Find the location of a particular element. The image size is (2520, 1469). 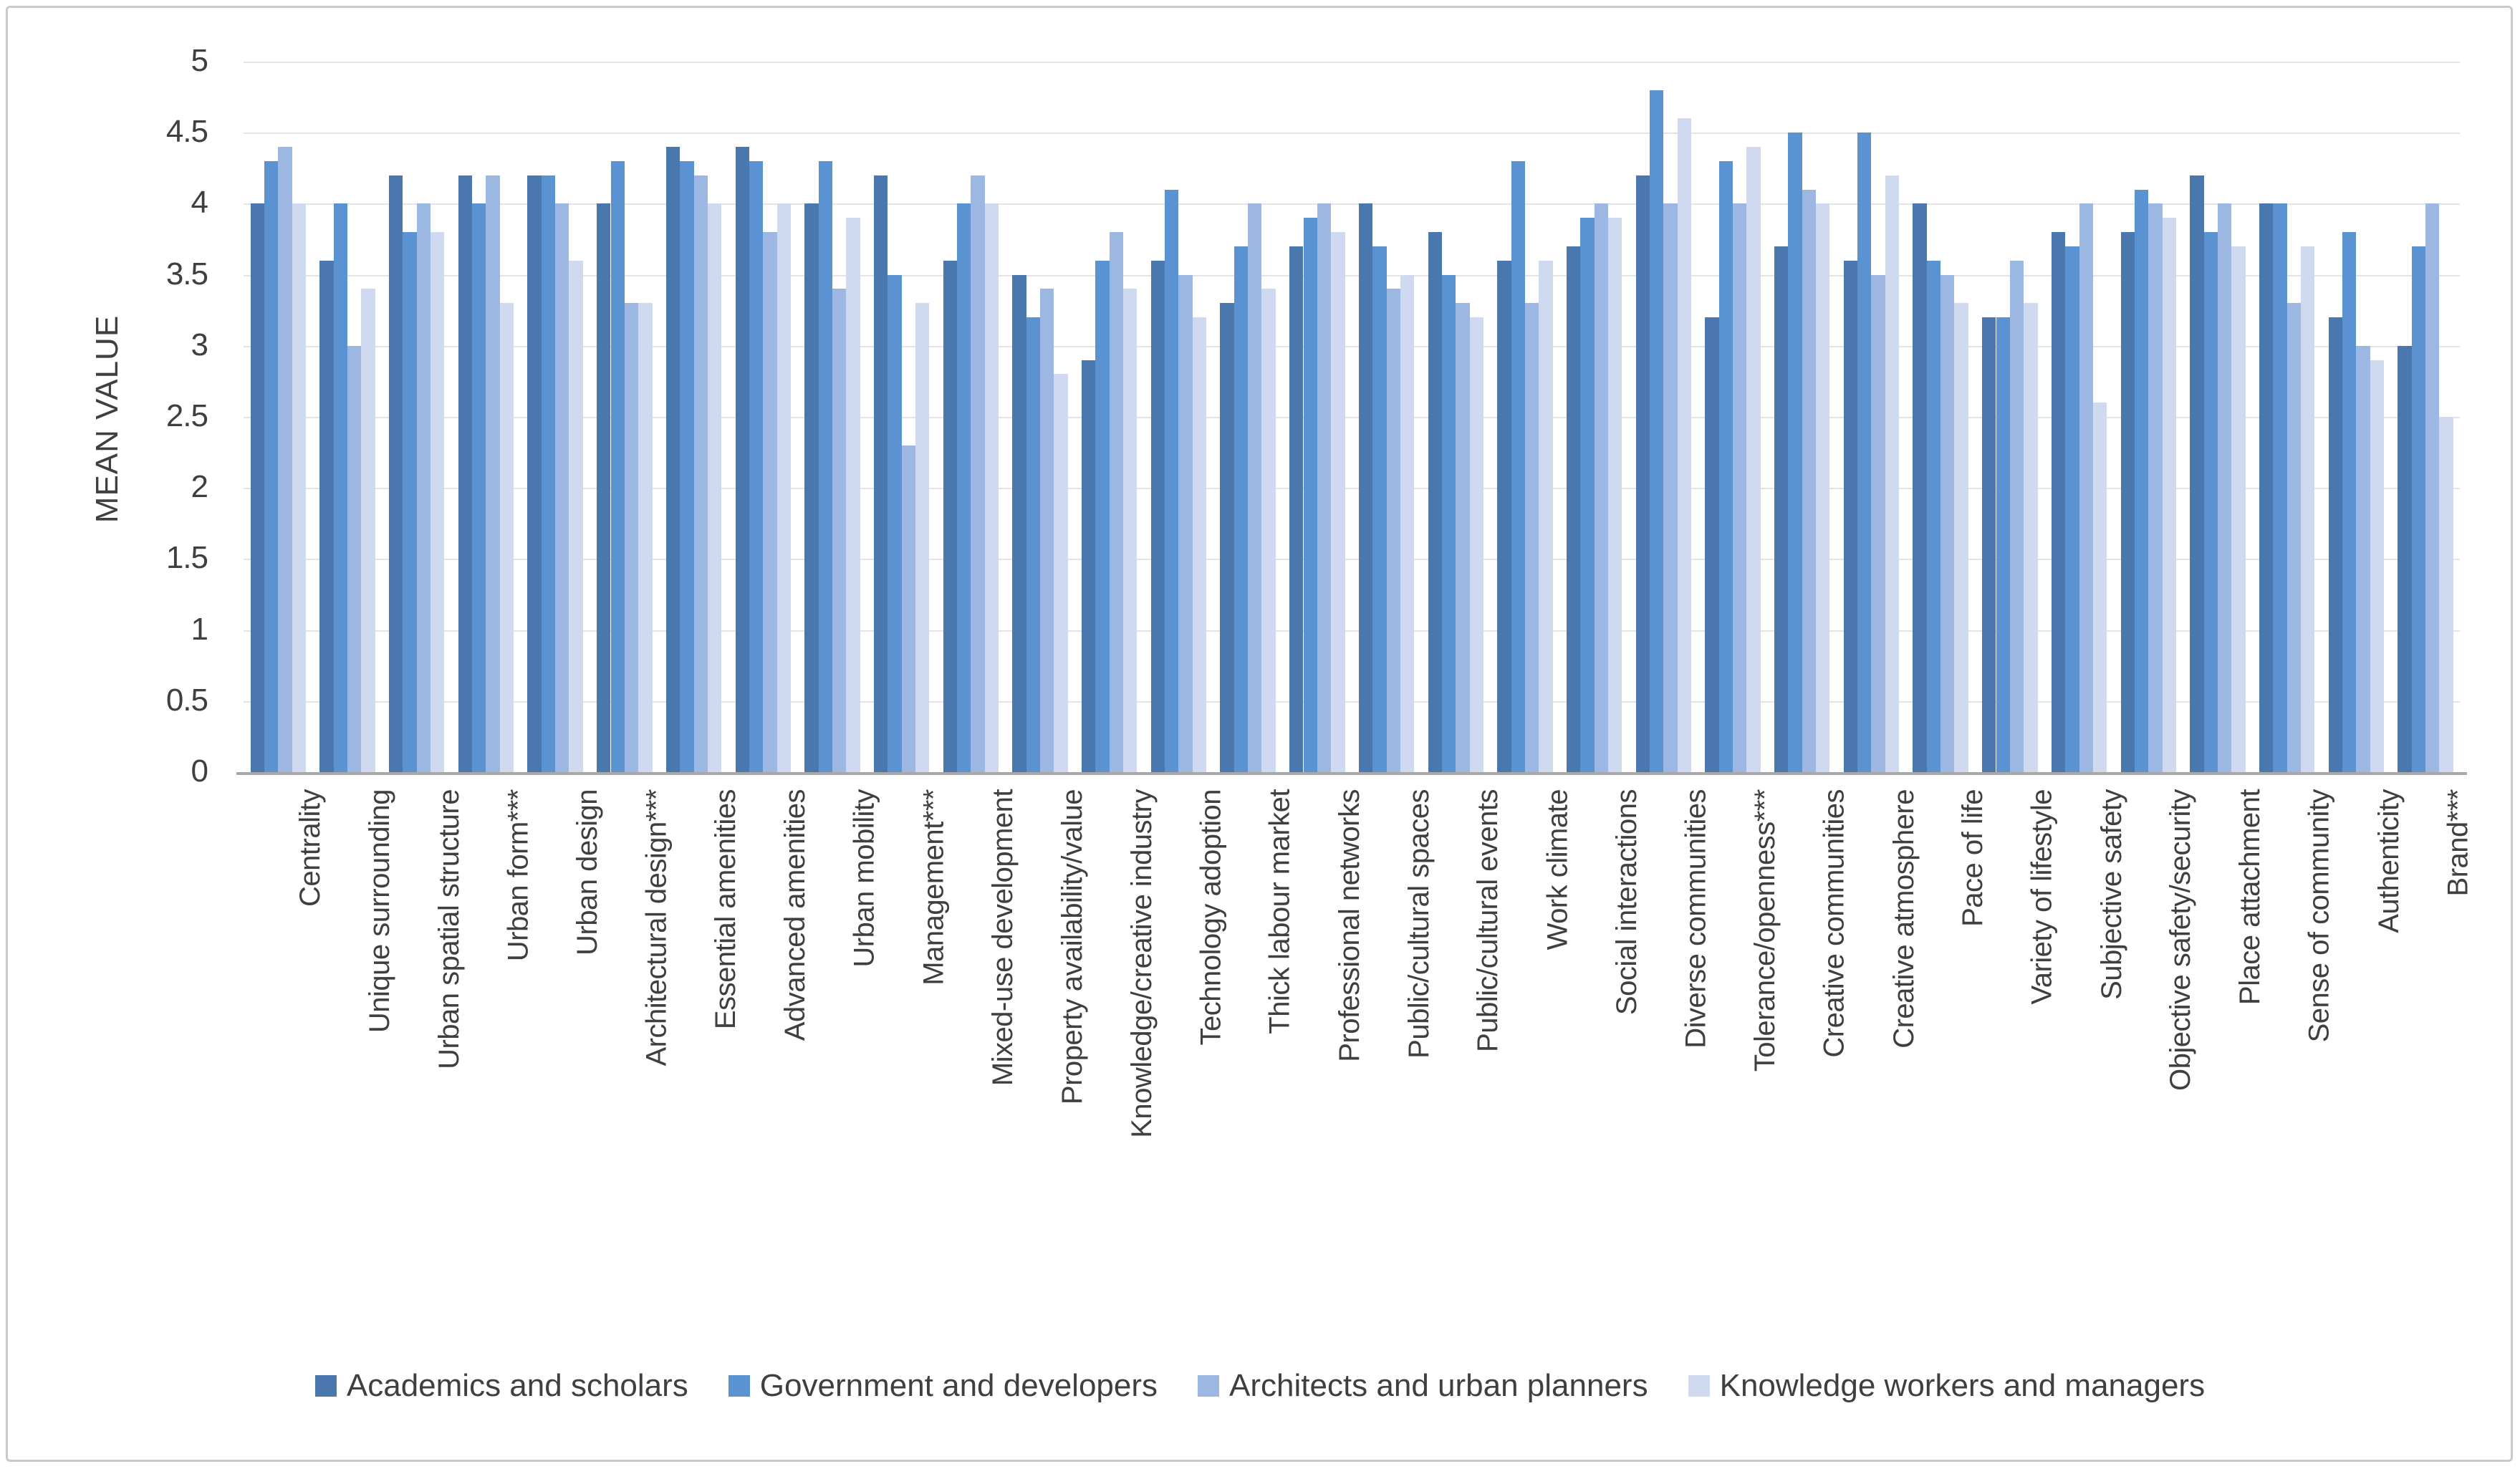

x-category-label: Authenticity is located at coordinates (2388, 861).